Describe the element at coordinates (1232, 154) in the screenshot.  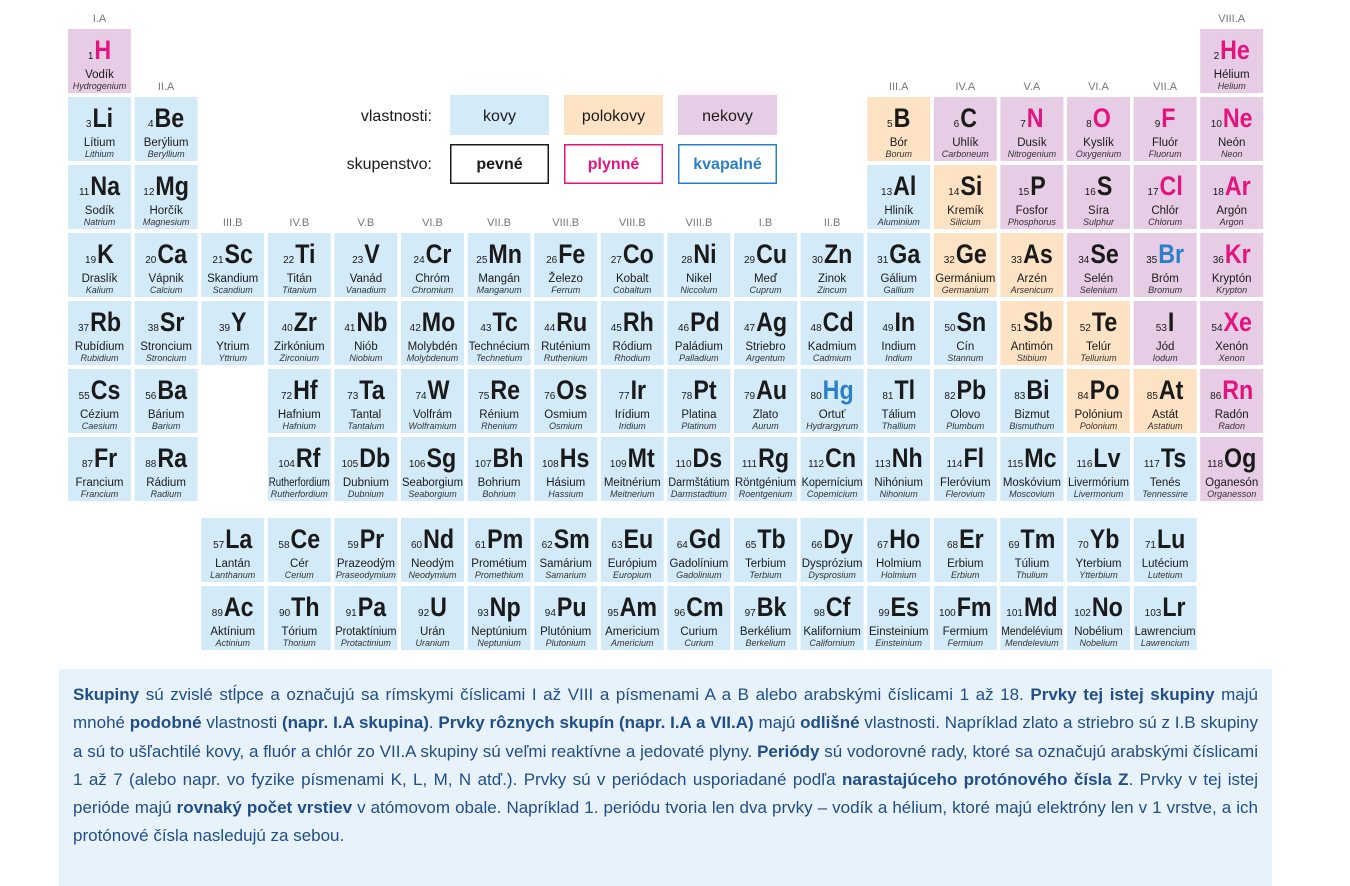
I see `element-latin: Neon` at that location.